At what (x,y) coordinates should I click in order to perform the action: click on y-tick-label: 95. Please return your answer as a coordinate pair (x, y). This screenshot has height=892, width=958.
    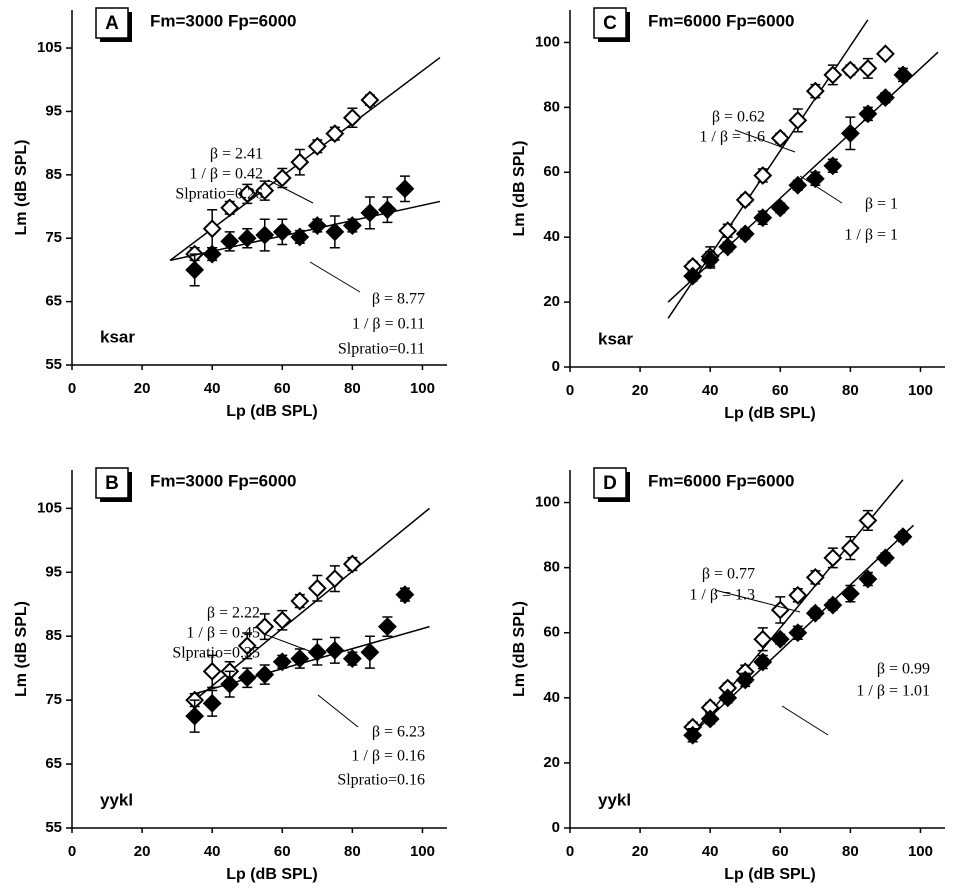
    Looking at the image, I should click on (53, 571).